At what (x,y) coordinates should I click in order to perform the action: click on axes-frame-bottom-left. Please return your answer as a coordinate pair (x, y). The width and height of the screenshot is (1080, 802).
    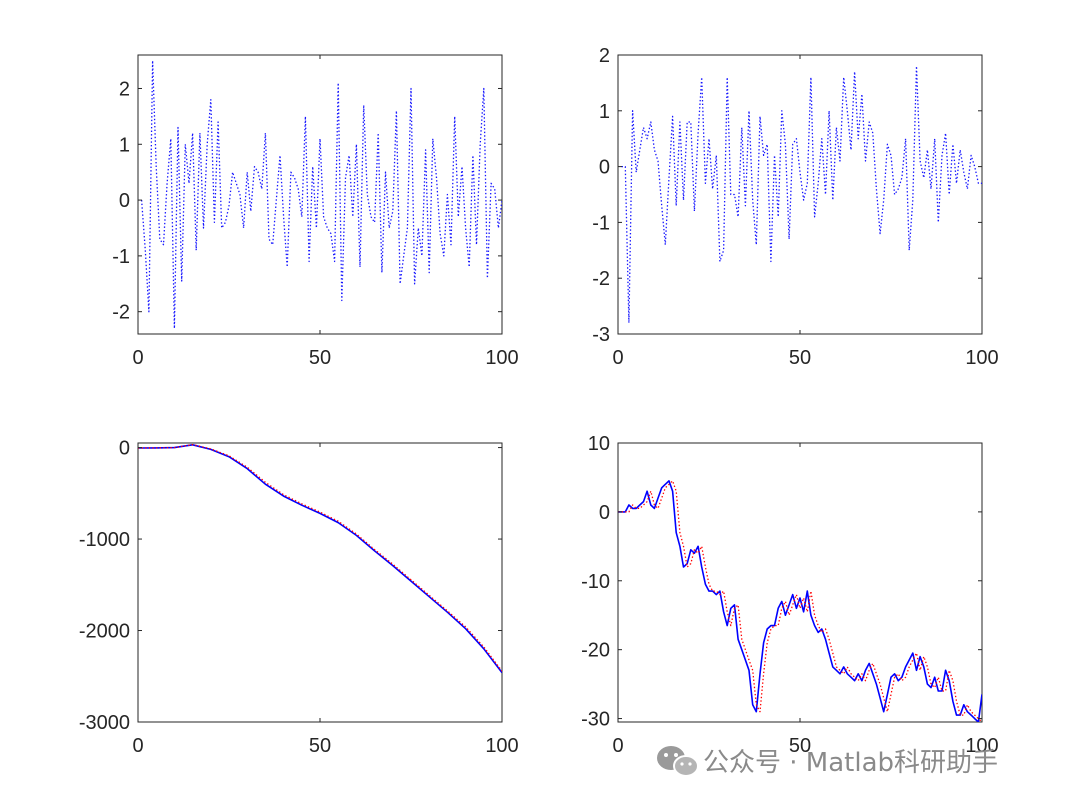
    Looking at the image, I should click on (320, 582).